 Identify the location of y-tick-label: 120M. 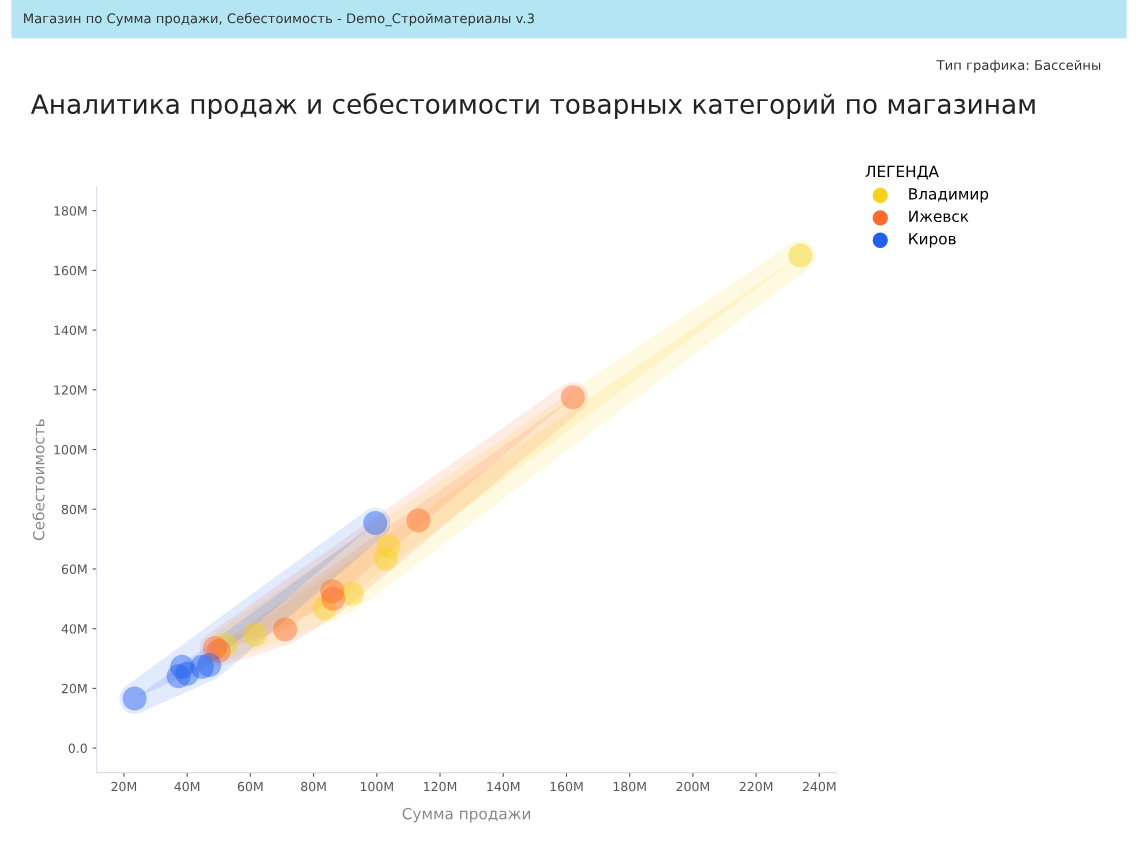
(70, 390).